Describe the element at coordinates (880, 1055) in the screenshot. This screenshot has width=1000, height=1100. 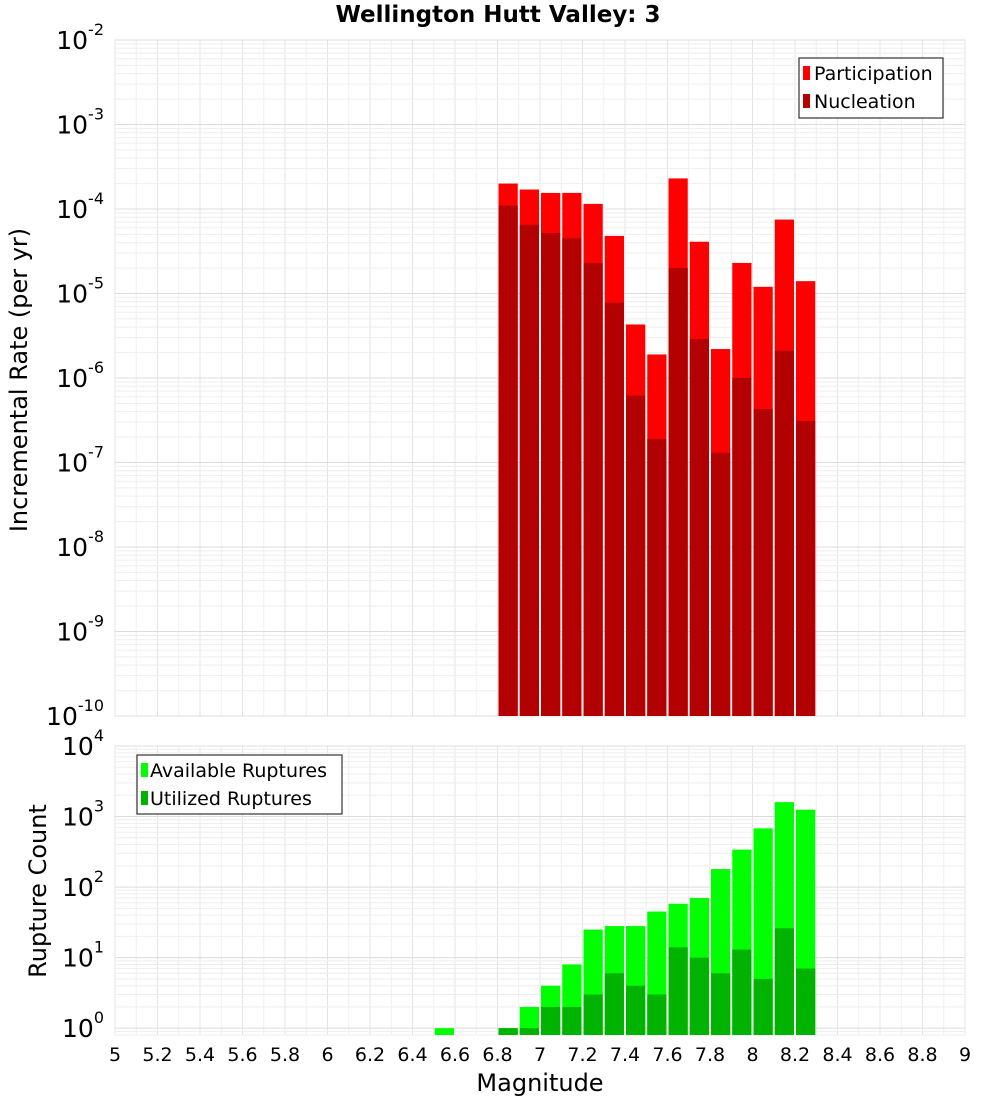
I see `x-tick-label: 8.6` at that location.